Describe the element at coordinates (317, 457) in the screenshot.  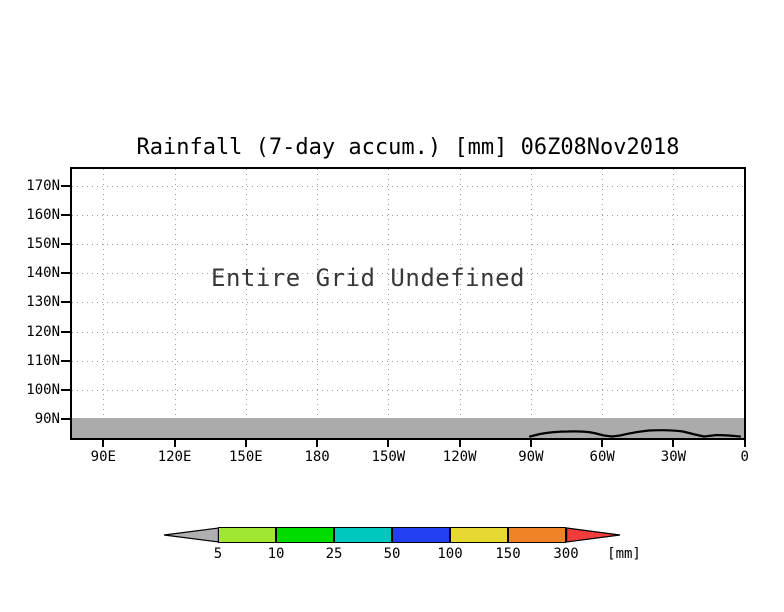
I see `x-axis-tick-label: 180` at that location.